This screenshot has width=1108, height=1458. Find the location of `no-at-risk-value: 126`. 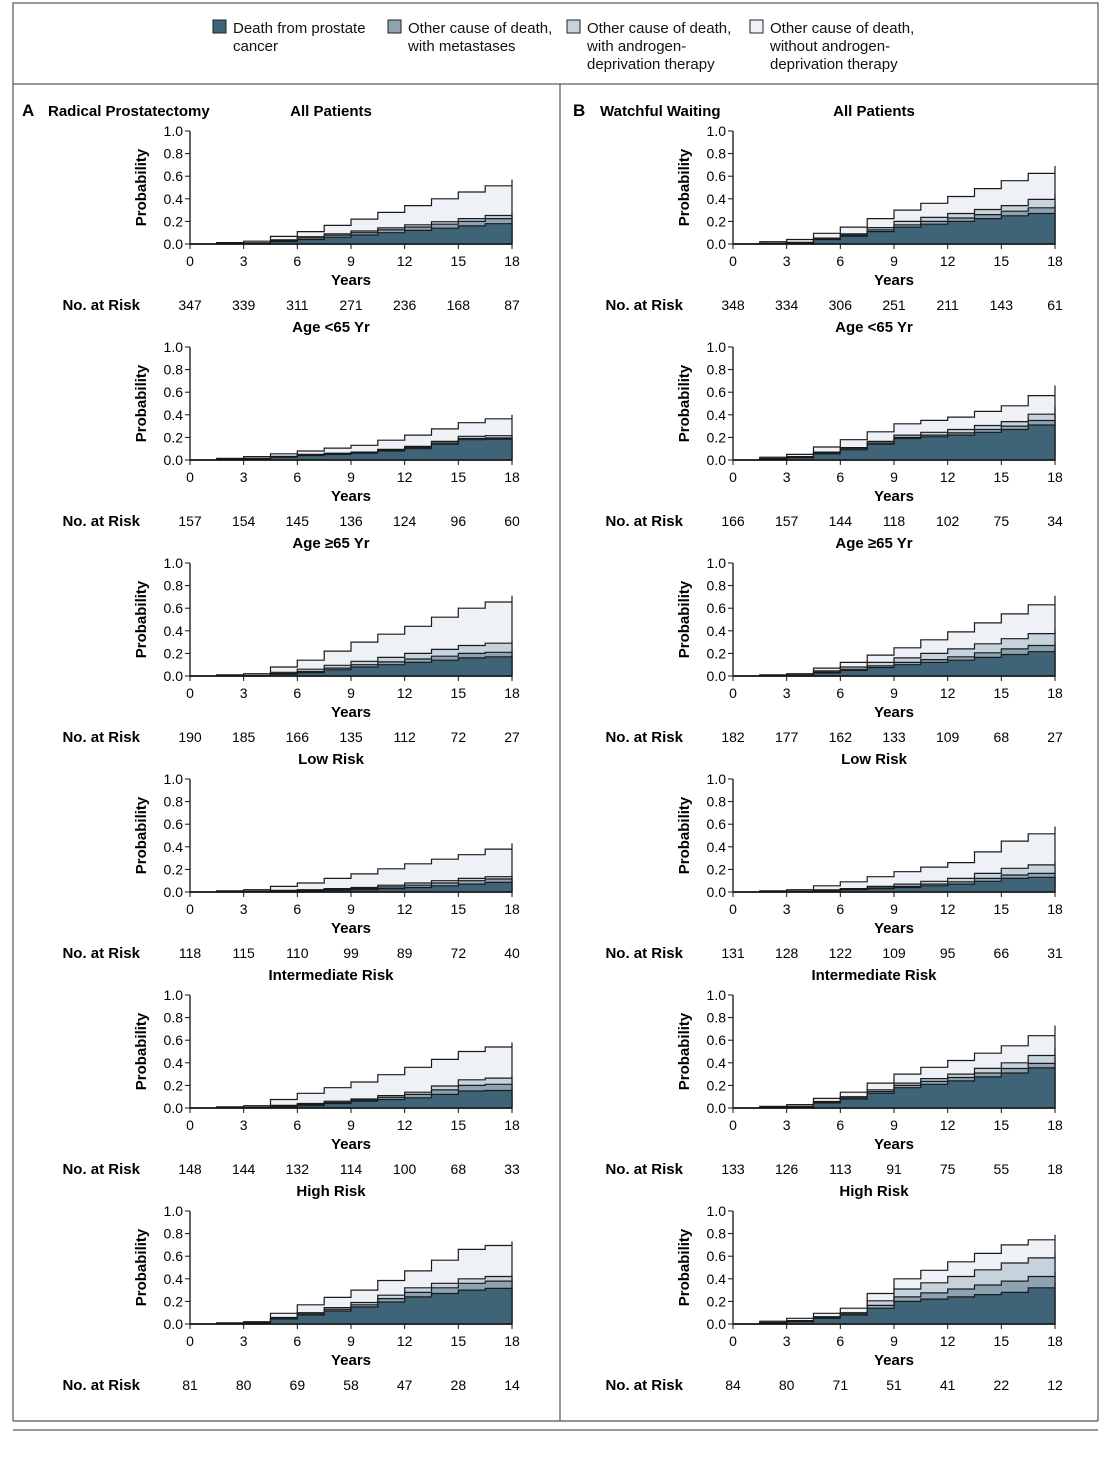

no-at-risk-value: 126 is located at coordinates (787, 1169).